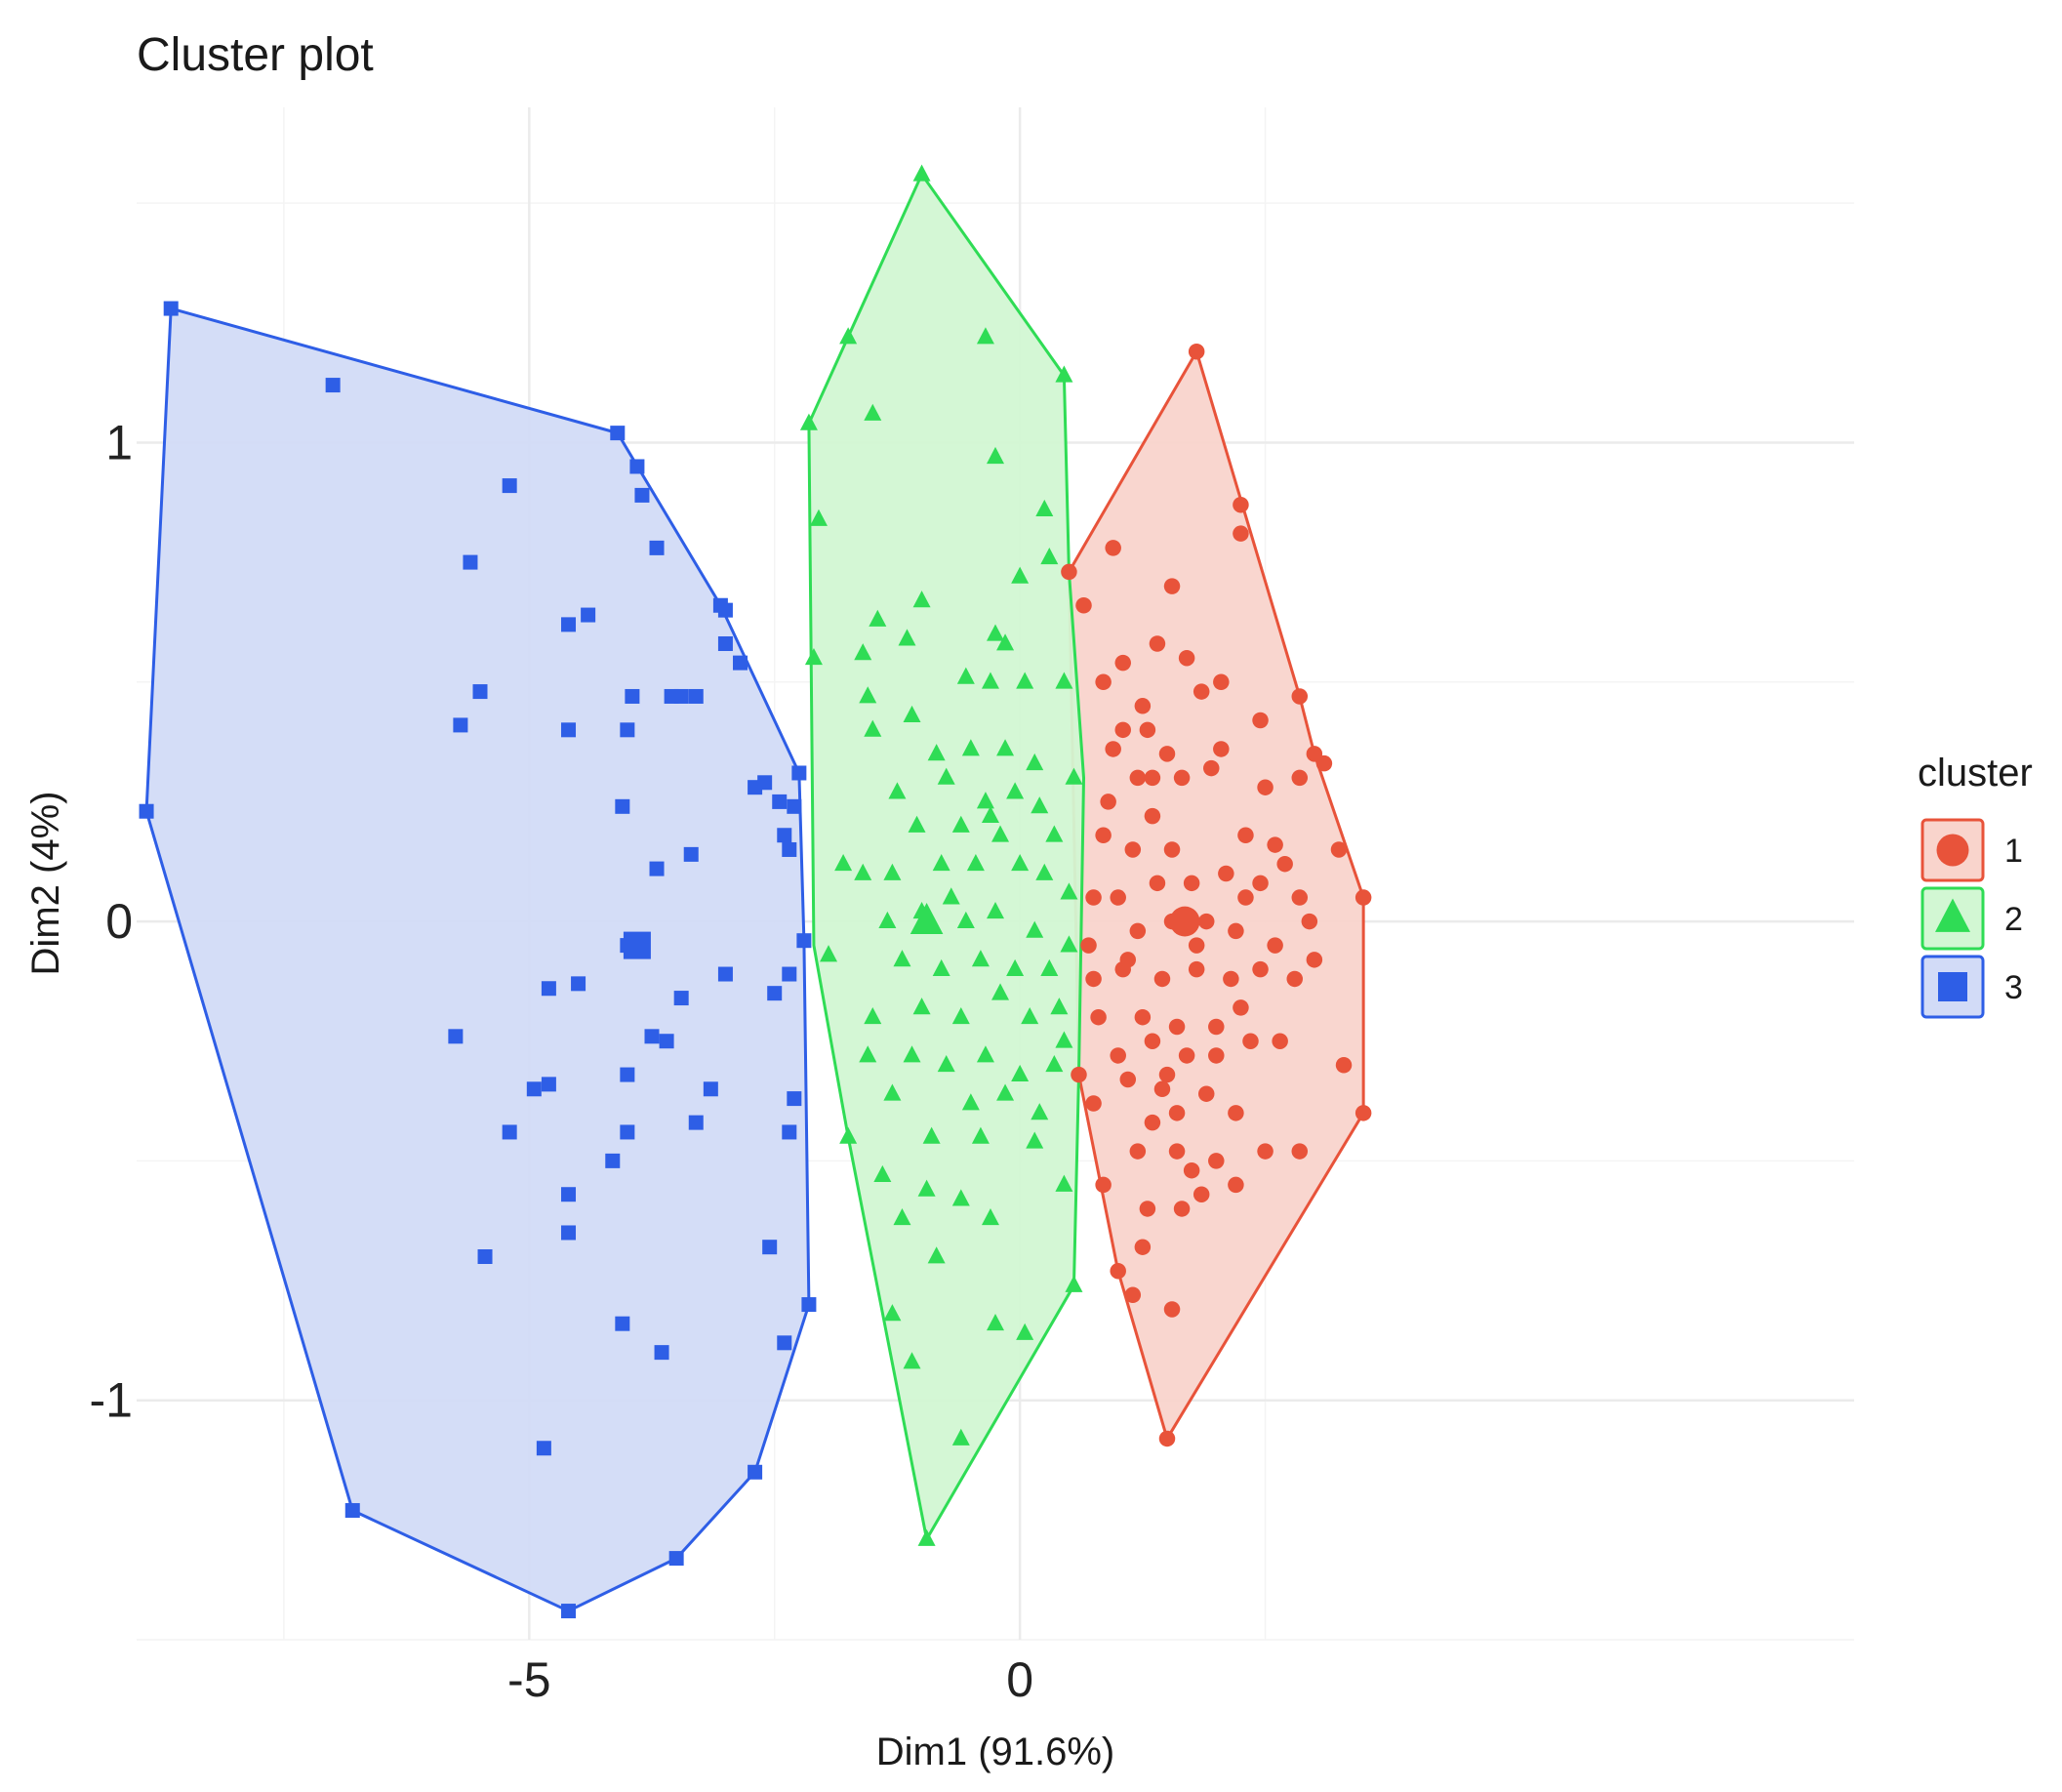 The width and height of the screenshot is (2062, 1792). I want to click on legend-label-3: 3, so click(2013, 987).